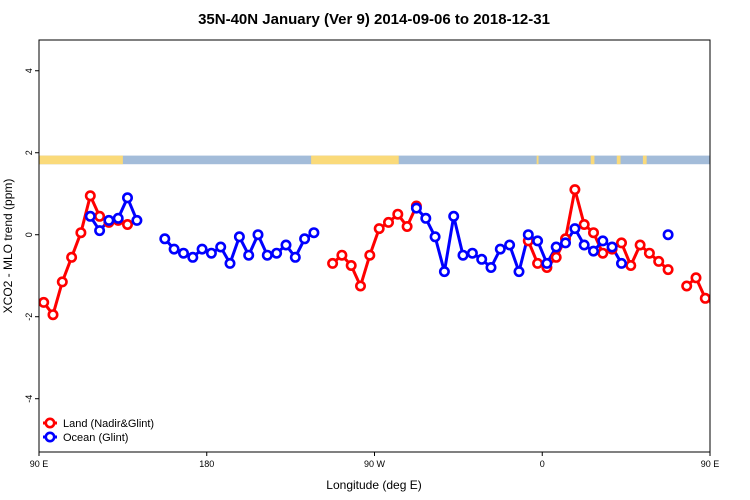 This screenshot has height=500, width=750. I want to click on legend-land-label: Land (Nadir&Glint), so click(108, 424).